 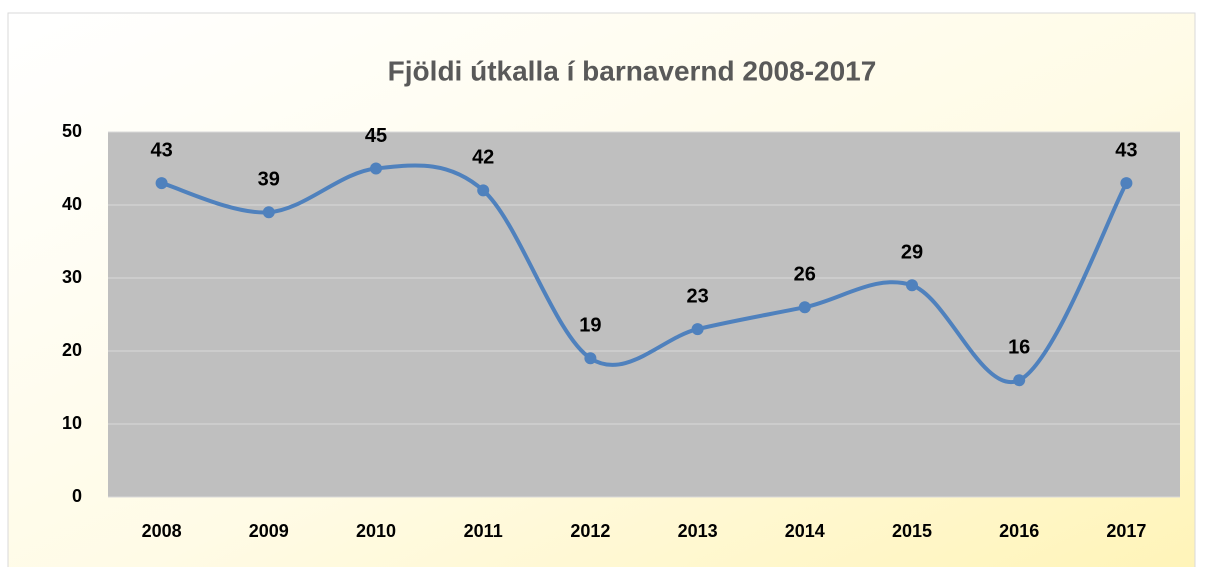 What do you see at coordinates (912, 253) in the screenshot?
I see `data-label: 29` at bounding box center [912, 253].